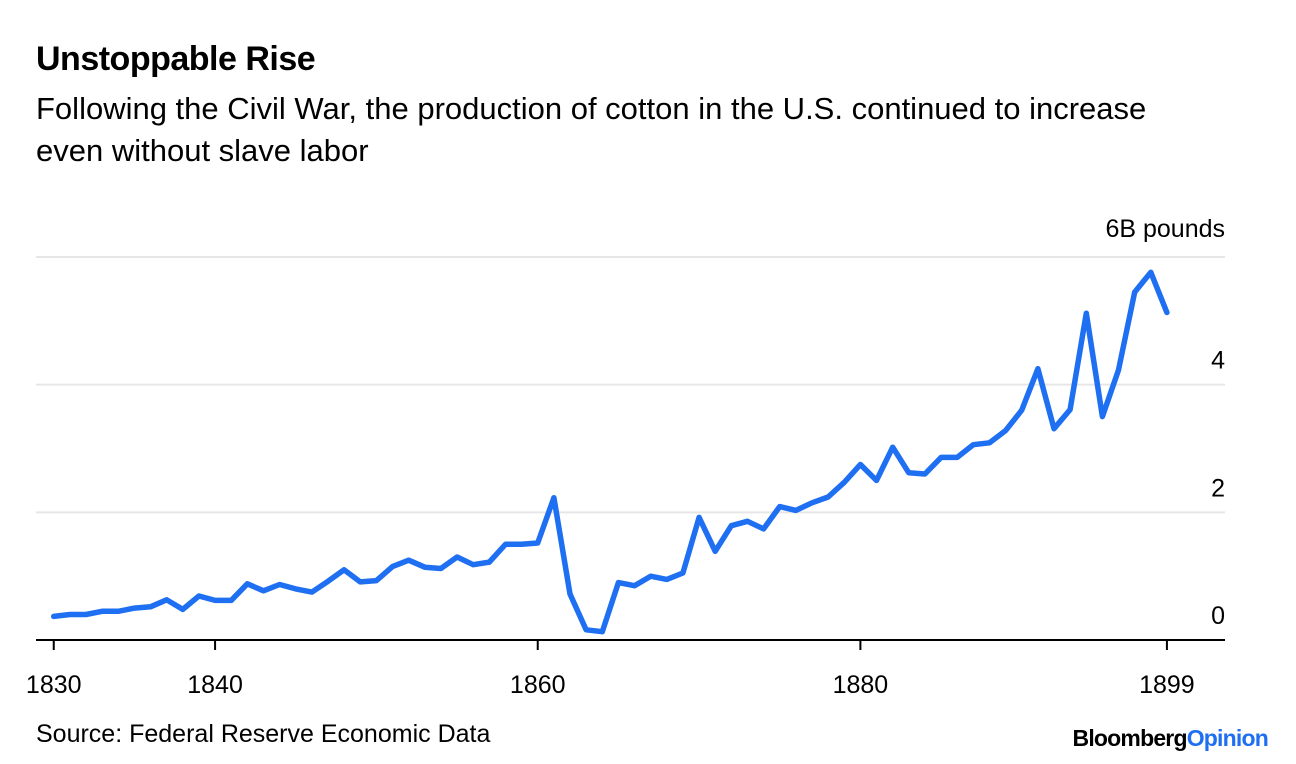 This screenshot has width=1296, height=764. What do you see at coordinates (215, 685) in the screenshot?
I see `x-tick-label-1: 1840` at bounding box center [215, 685].